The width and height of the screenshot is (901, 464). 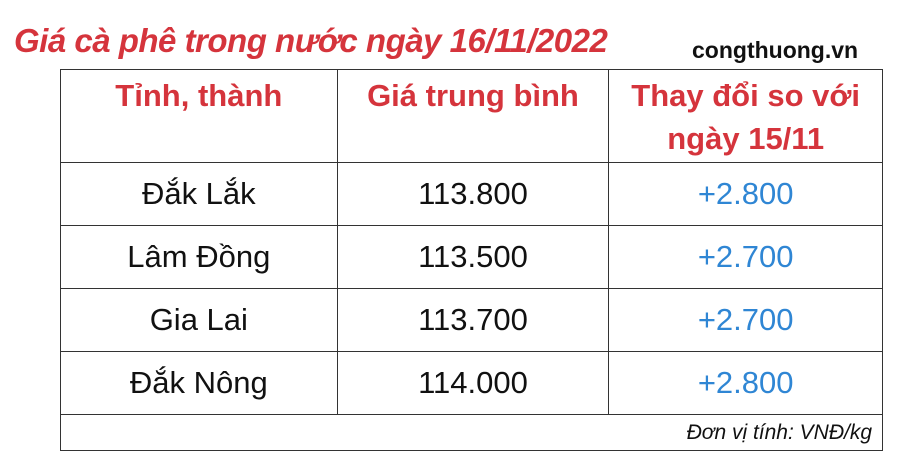 I want to click on price-cell: 114.000, so click(x=473, y=383).